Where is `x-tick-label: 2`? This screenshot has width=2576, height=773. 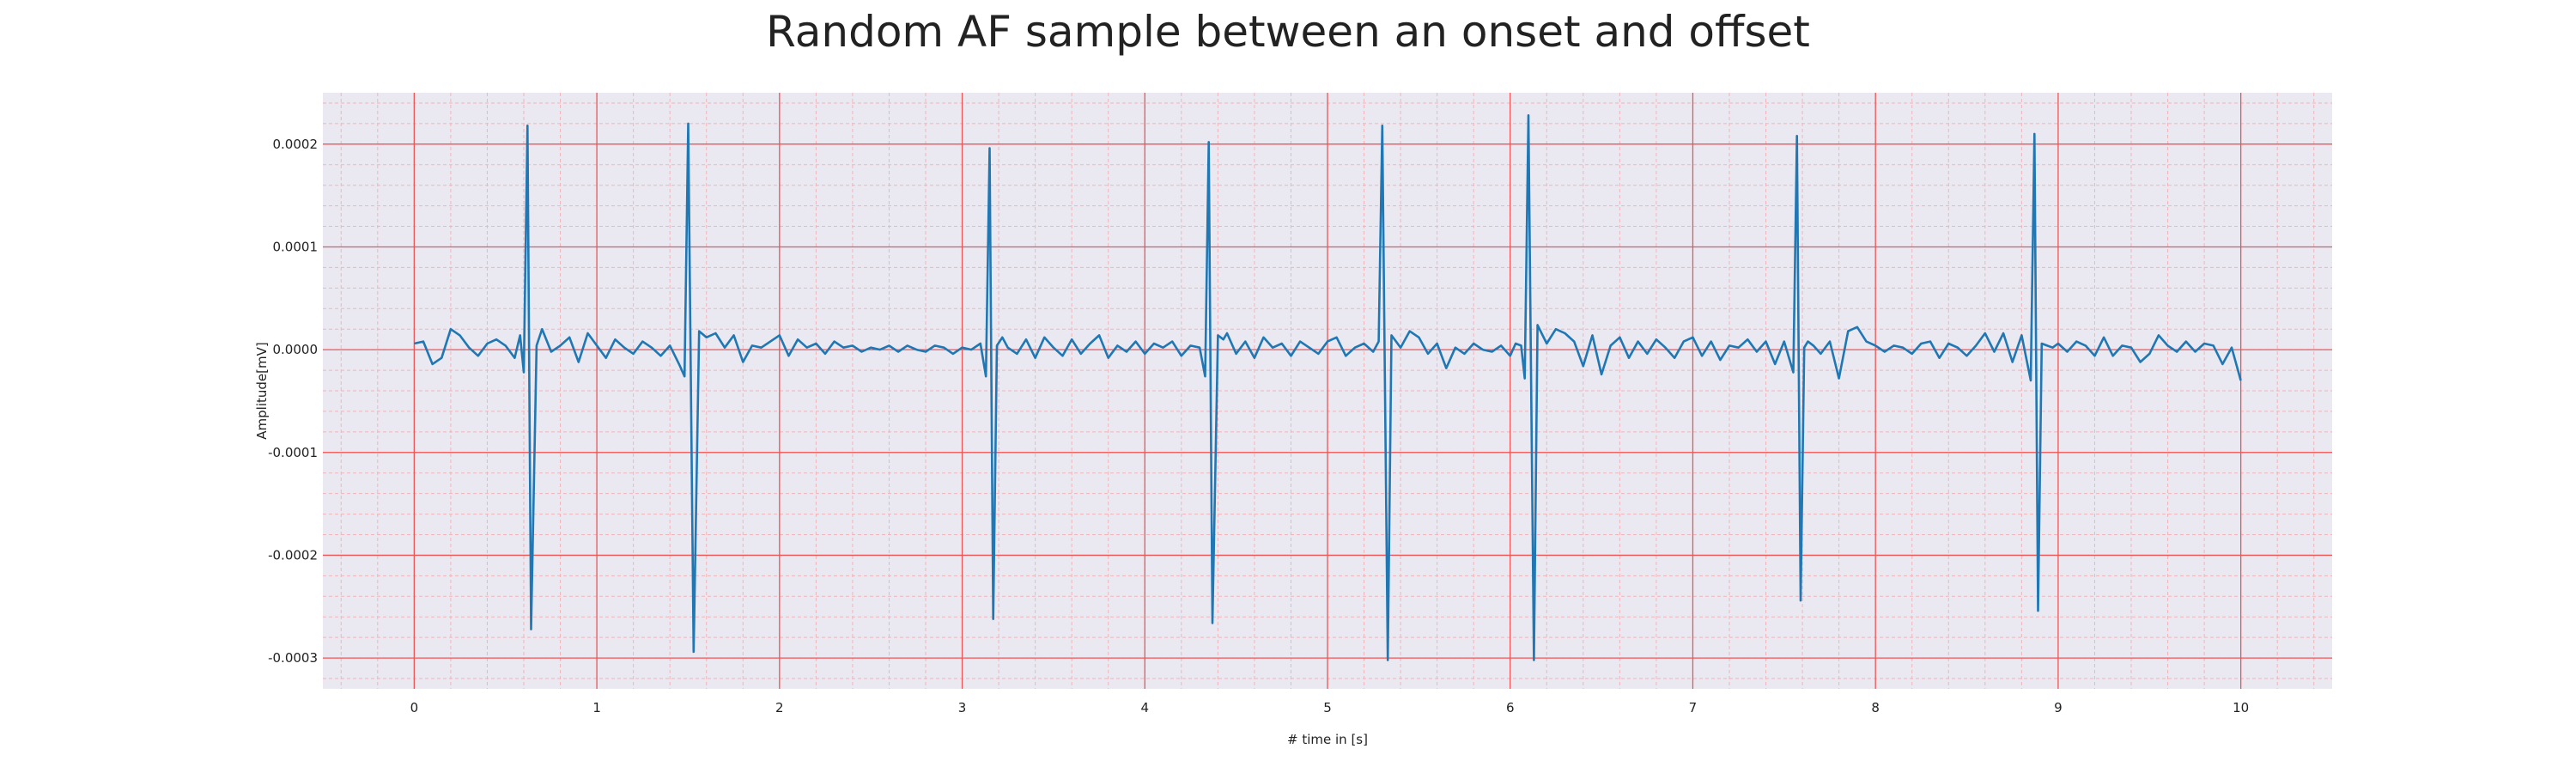
x-tick-label: 2 is located at coordinates (779, 707).